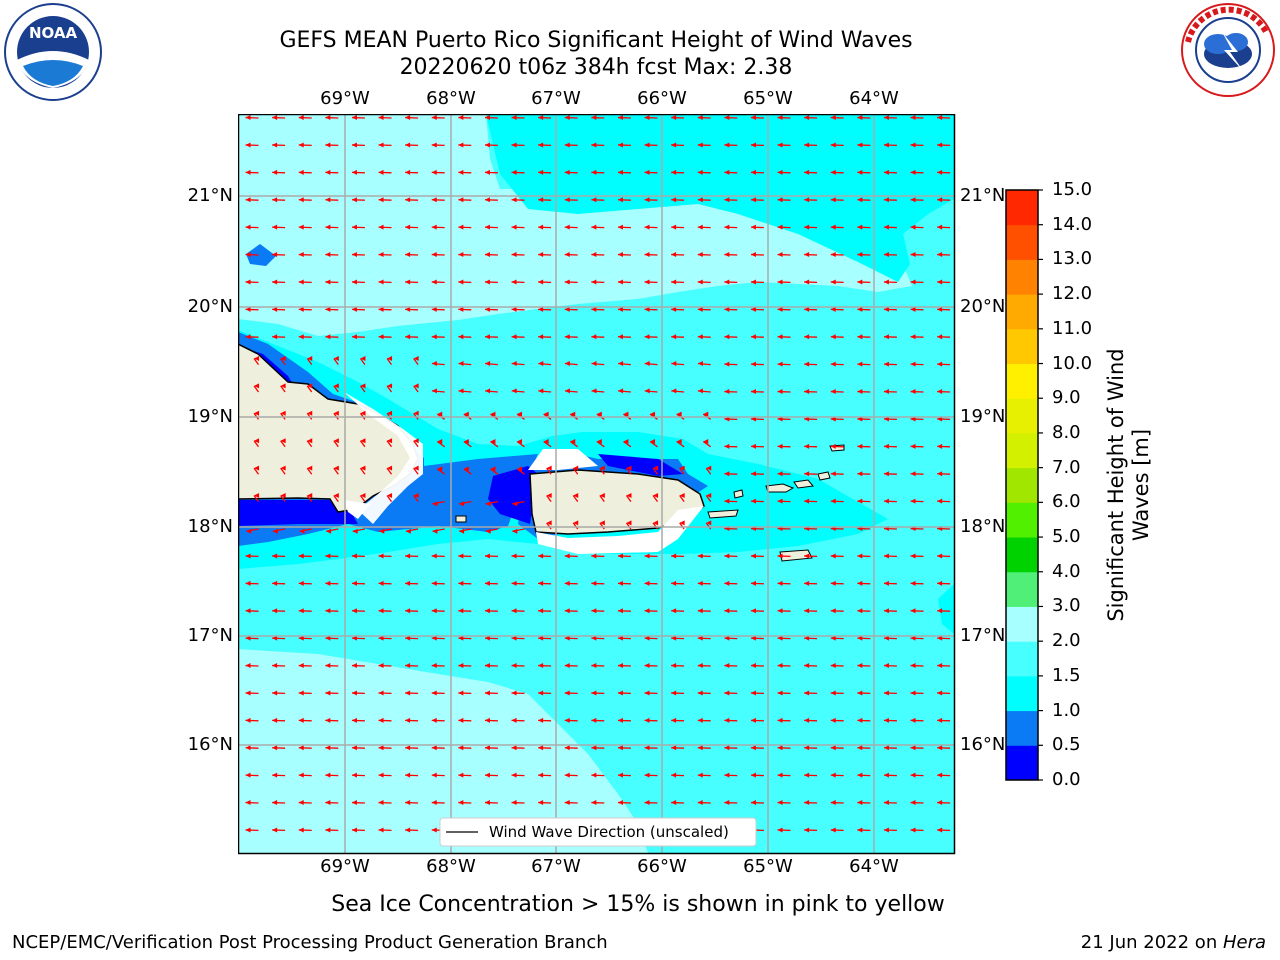 The image size is (1280, 960). I want to click on contour-0-0-south-coast, so click(298, 513).